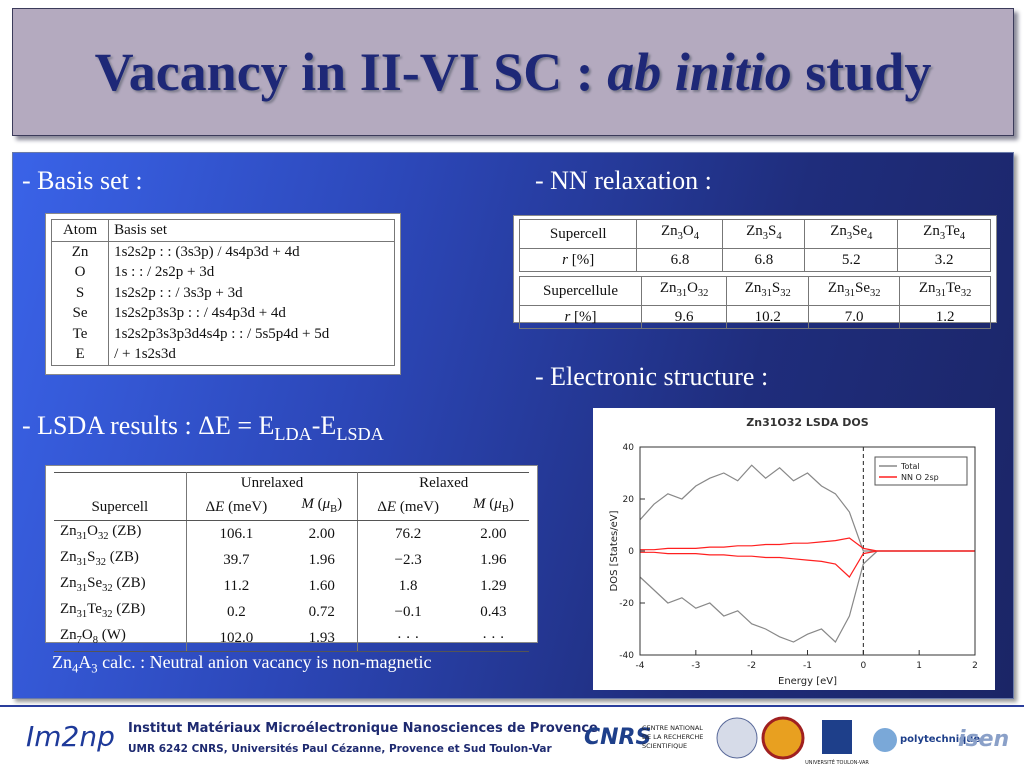 This screenshot has width=1024, height=768. Describe the element at coordinates (640, 666) in the screenshot. I see `x-tick-label: -4` at that location.